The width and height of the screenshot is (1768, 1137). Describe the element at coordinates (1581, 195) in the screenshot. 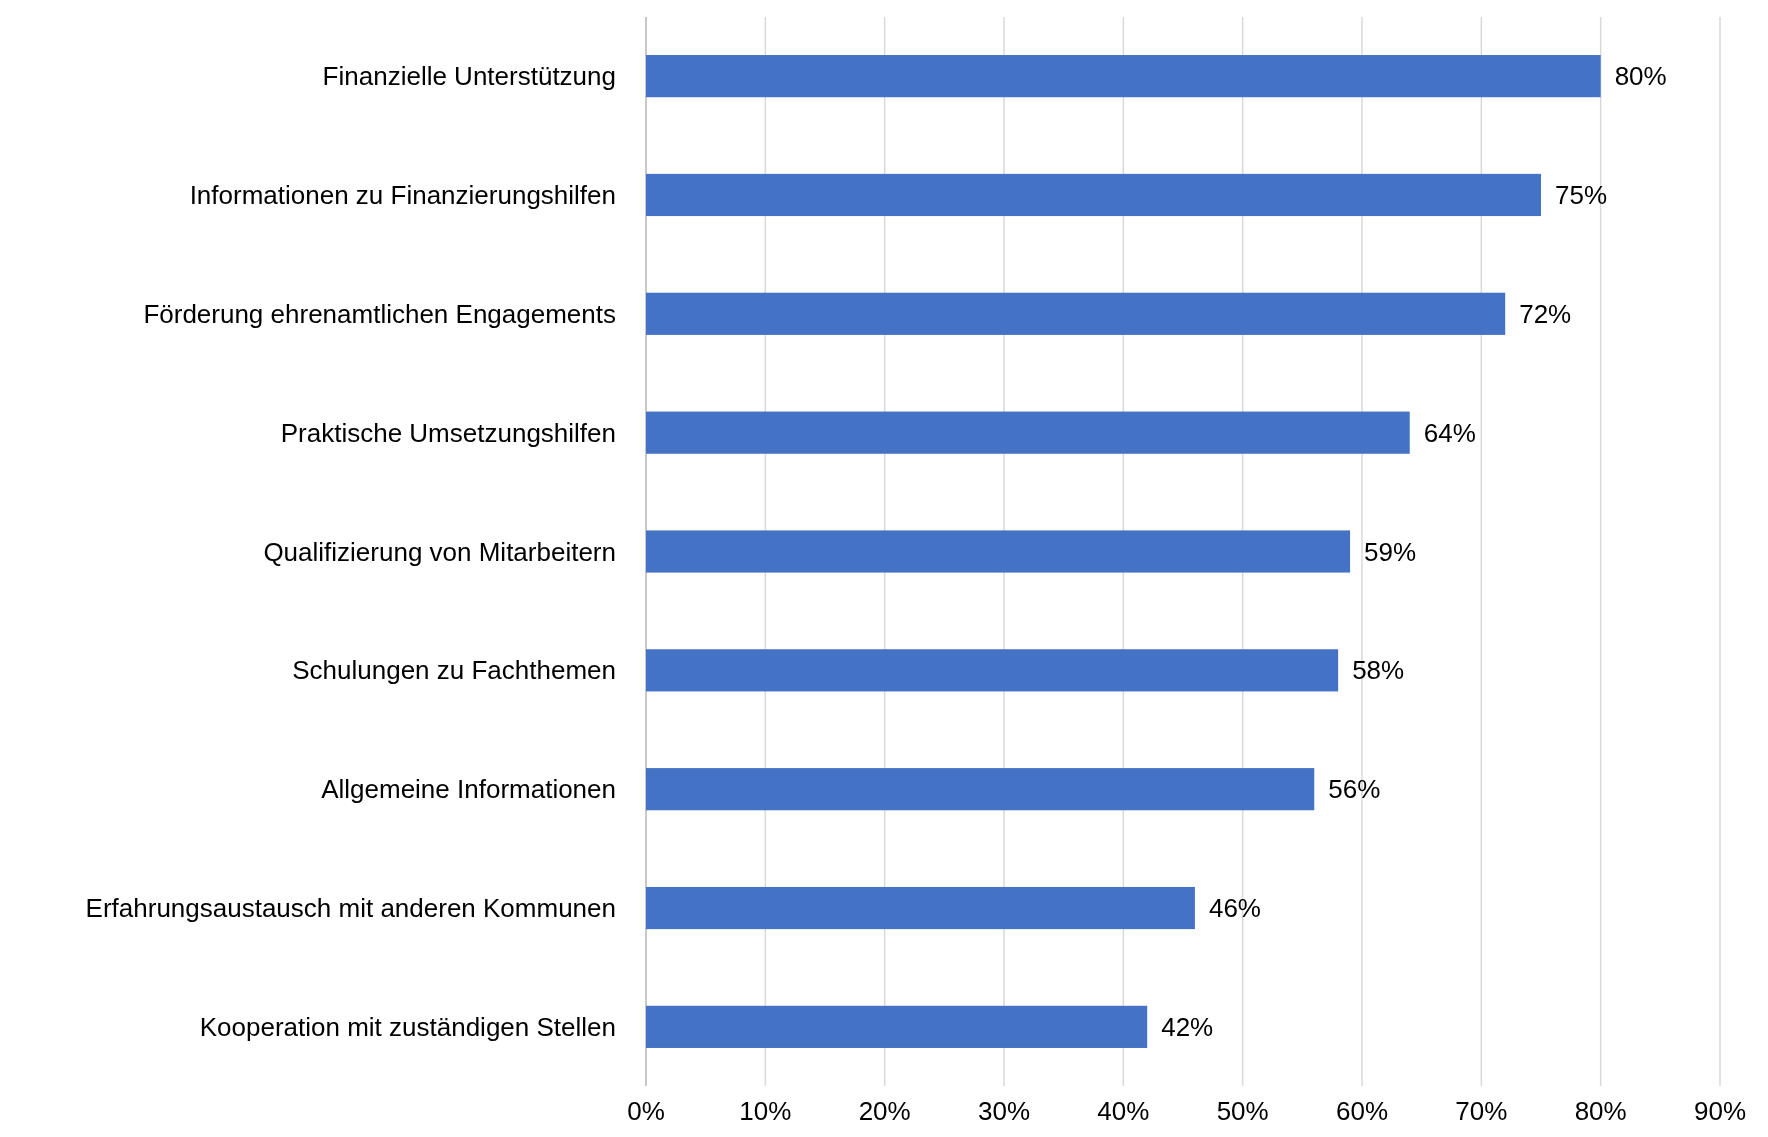

I see `data-label: 75%` at that location.